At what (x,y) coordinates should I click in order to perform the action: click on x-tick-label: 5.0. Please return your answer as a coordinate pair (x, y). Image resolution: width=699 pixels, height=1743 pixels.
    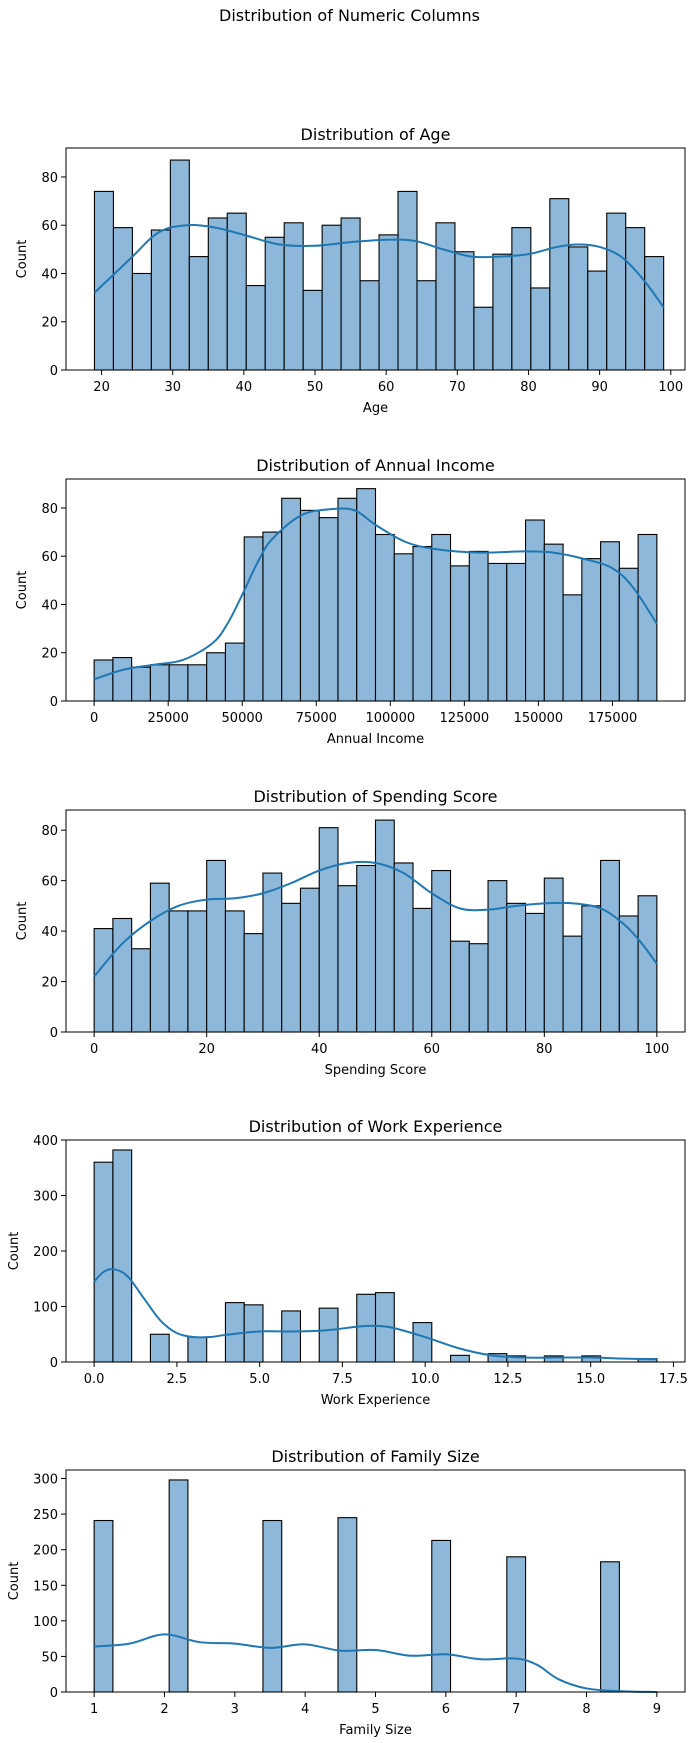
    Looking at the image, I should click on (259, 1379).